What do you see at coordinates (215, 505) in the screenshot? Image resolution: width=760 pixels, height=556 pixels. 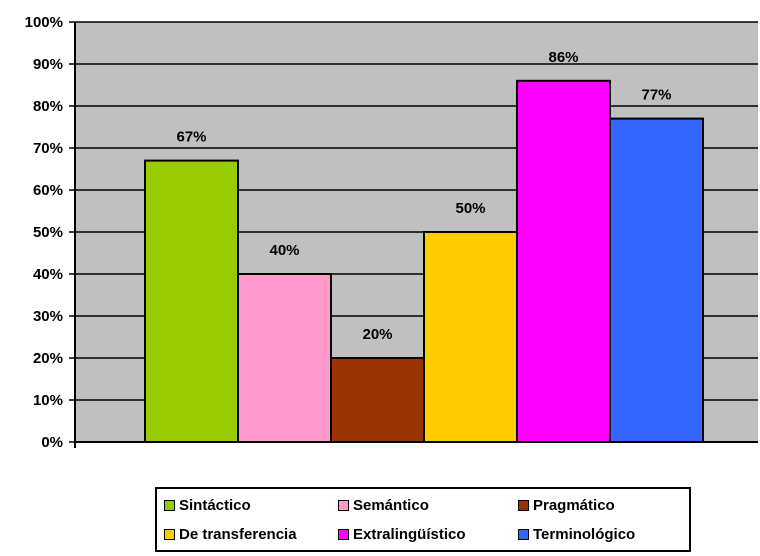 I see `legend-label: Sintáctico` at bounding box center [215, 505].